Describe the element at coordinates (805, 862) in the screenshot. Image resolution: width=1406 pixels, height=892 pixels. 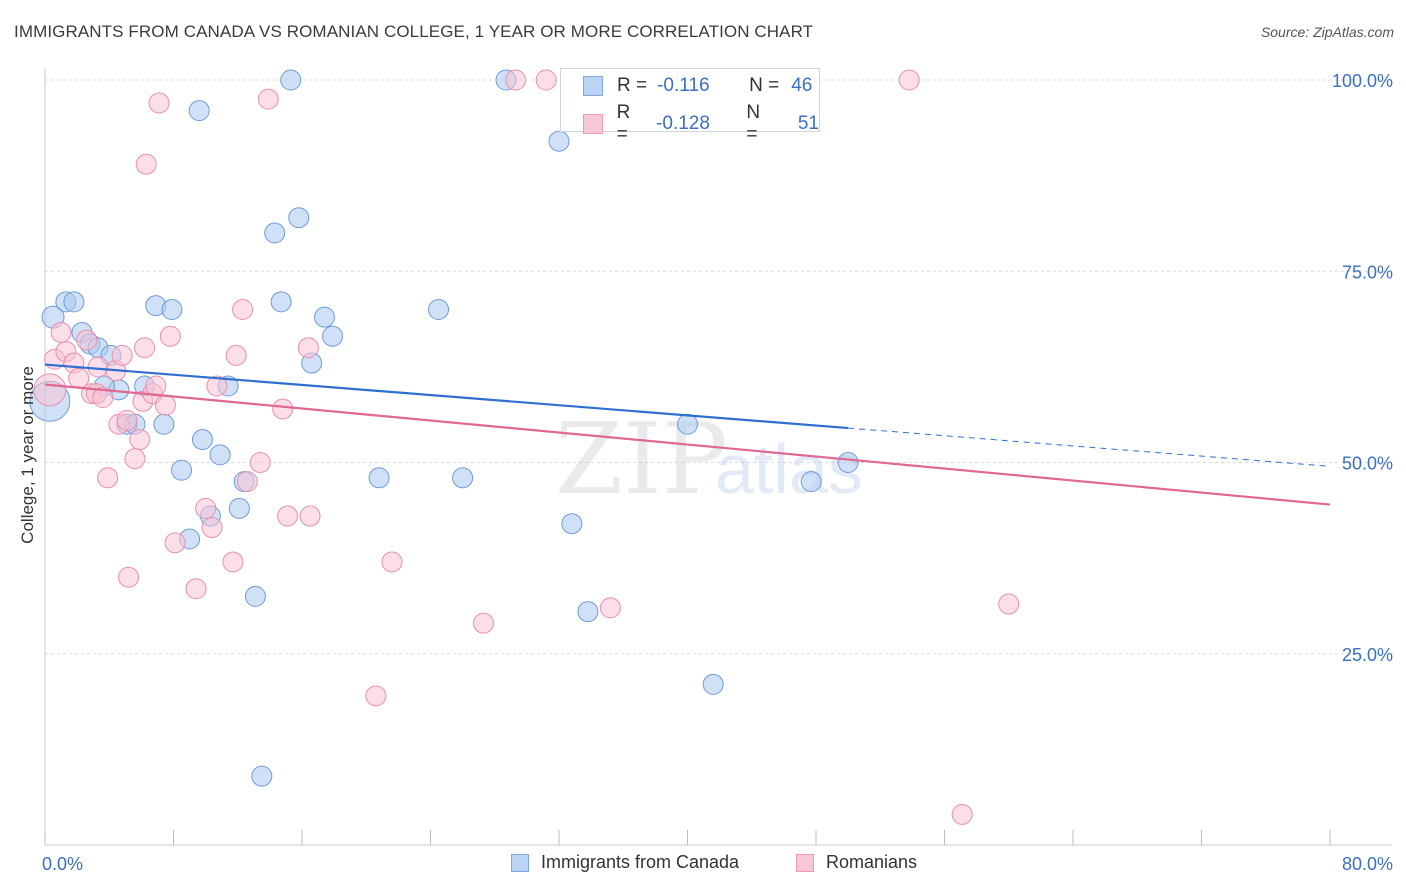
I see `legend-swatch-romanians` at that location.